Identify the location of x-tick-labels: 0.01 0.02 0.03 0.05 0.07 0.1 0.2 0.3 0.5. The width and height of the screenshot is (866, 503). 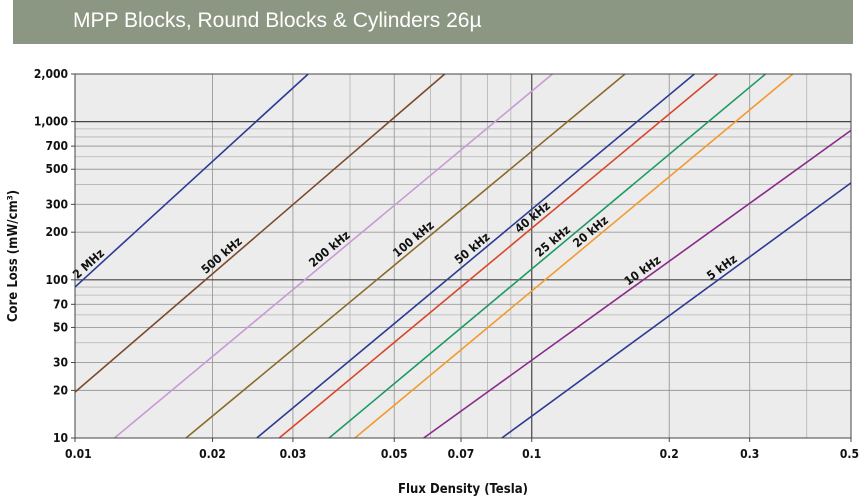
(462, 449).